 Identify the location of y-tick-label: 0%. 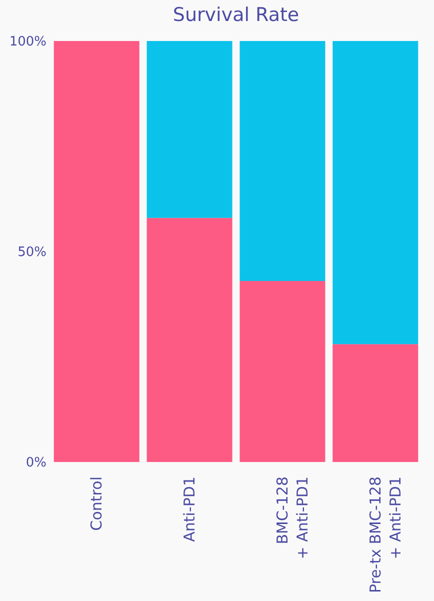
(36, 463).